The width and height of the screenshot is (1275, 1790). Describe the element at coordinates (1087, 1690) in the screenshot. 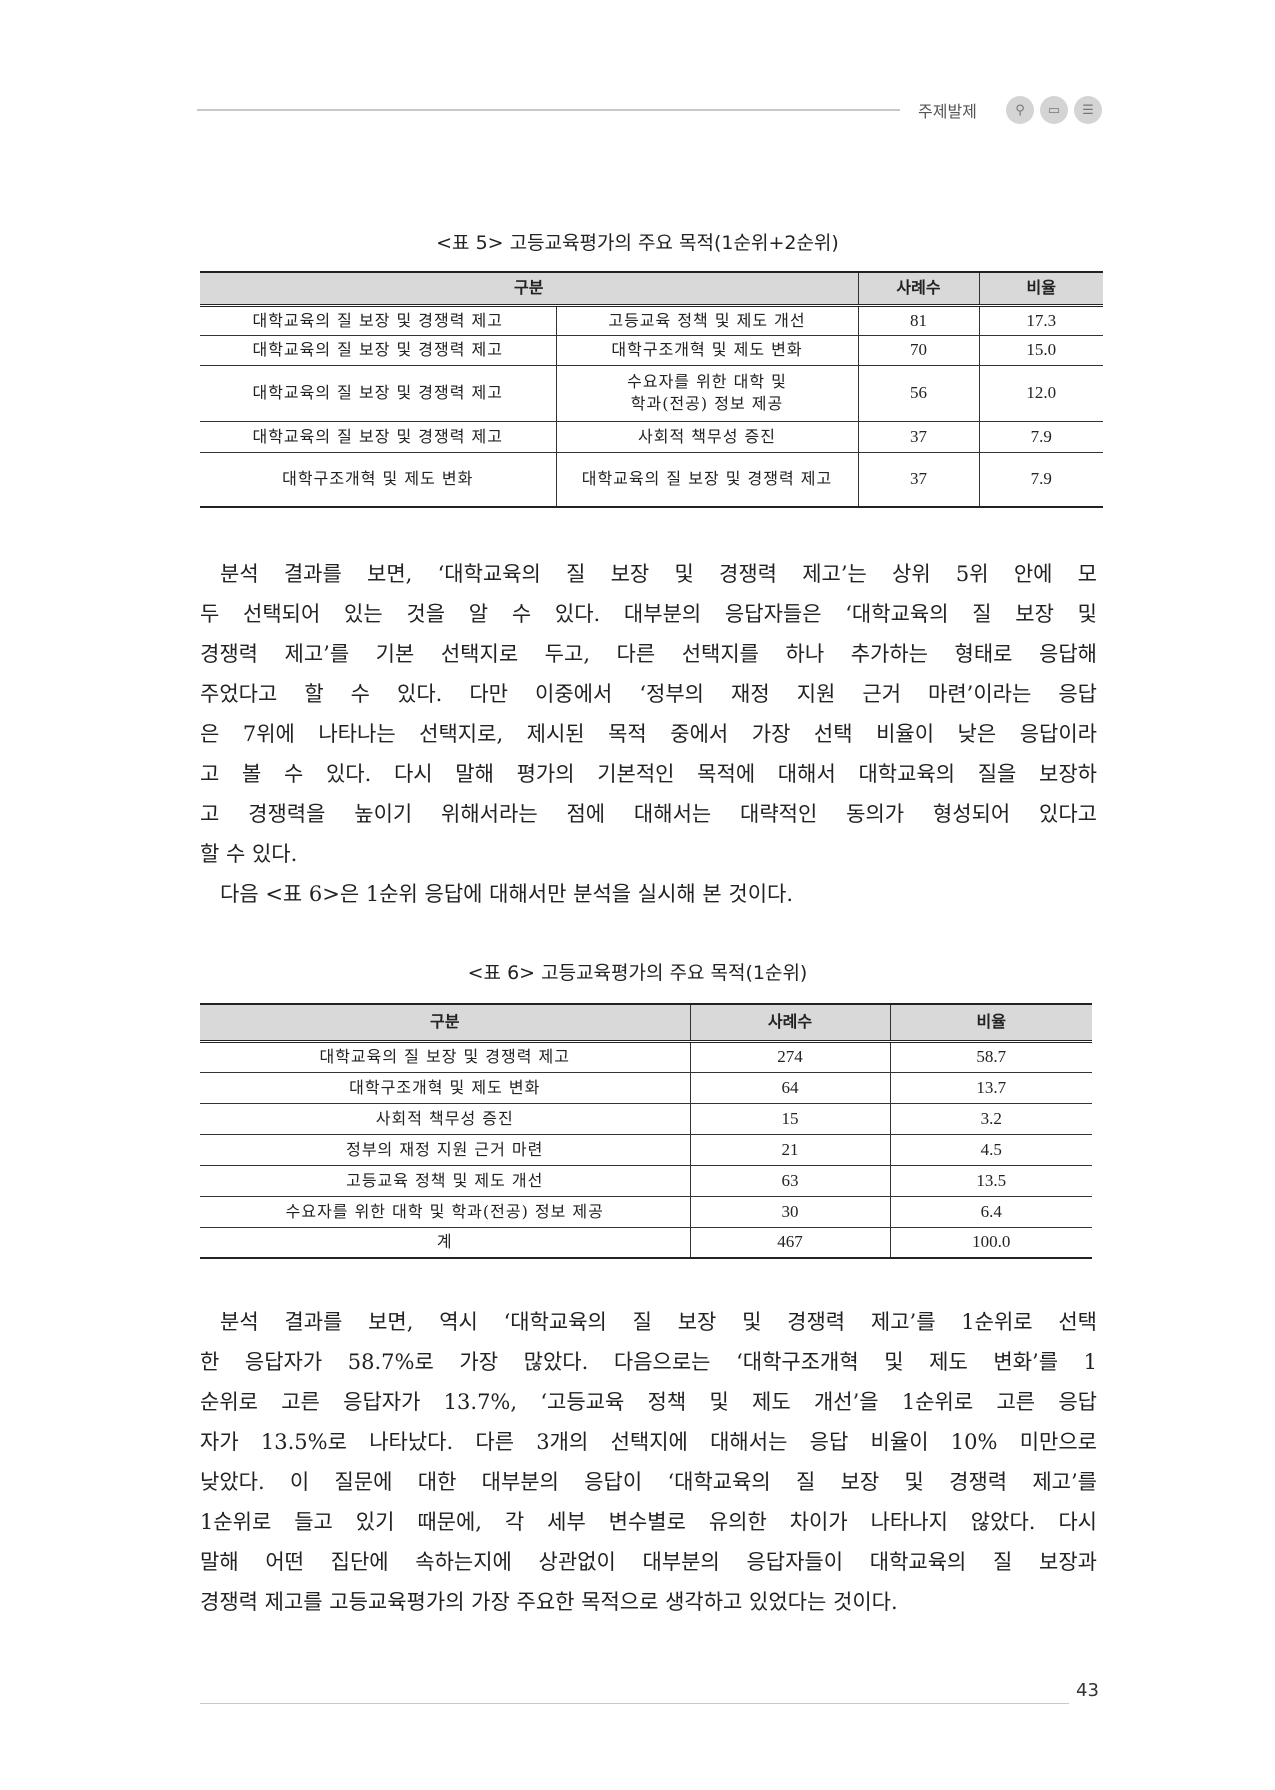

I see `page-number: 43` at that location.